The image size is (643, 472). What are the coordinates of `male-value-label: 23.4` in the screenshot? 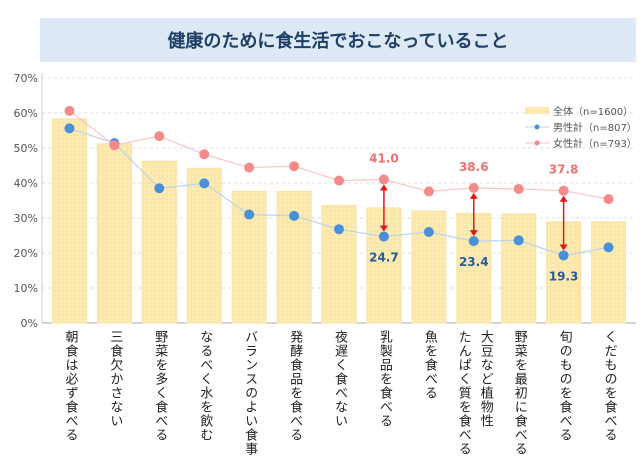 It's located at (474, 262).